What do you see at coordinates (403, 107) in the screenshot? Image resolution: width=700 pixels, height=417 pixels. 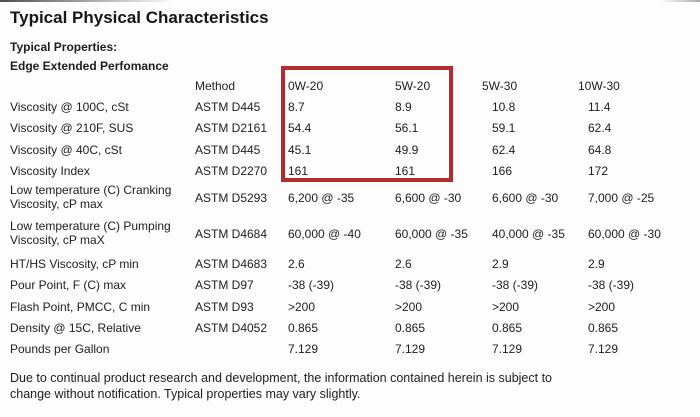 I see `value-cell: 8.9` at bounding box center [403, 107].